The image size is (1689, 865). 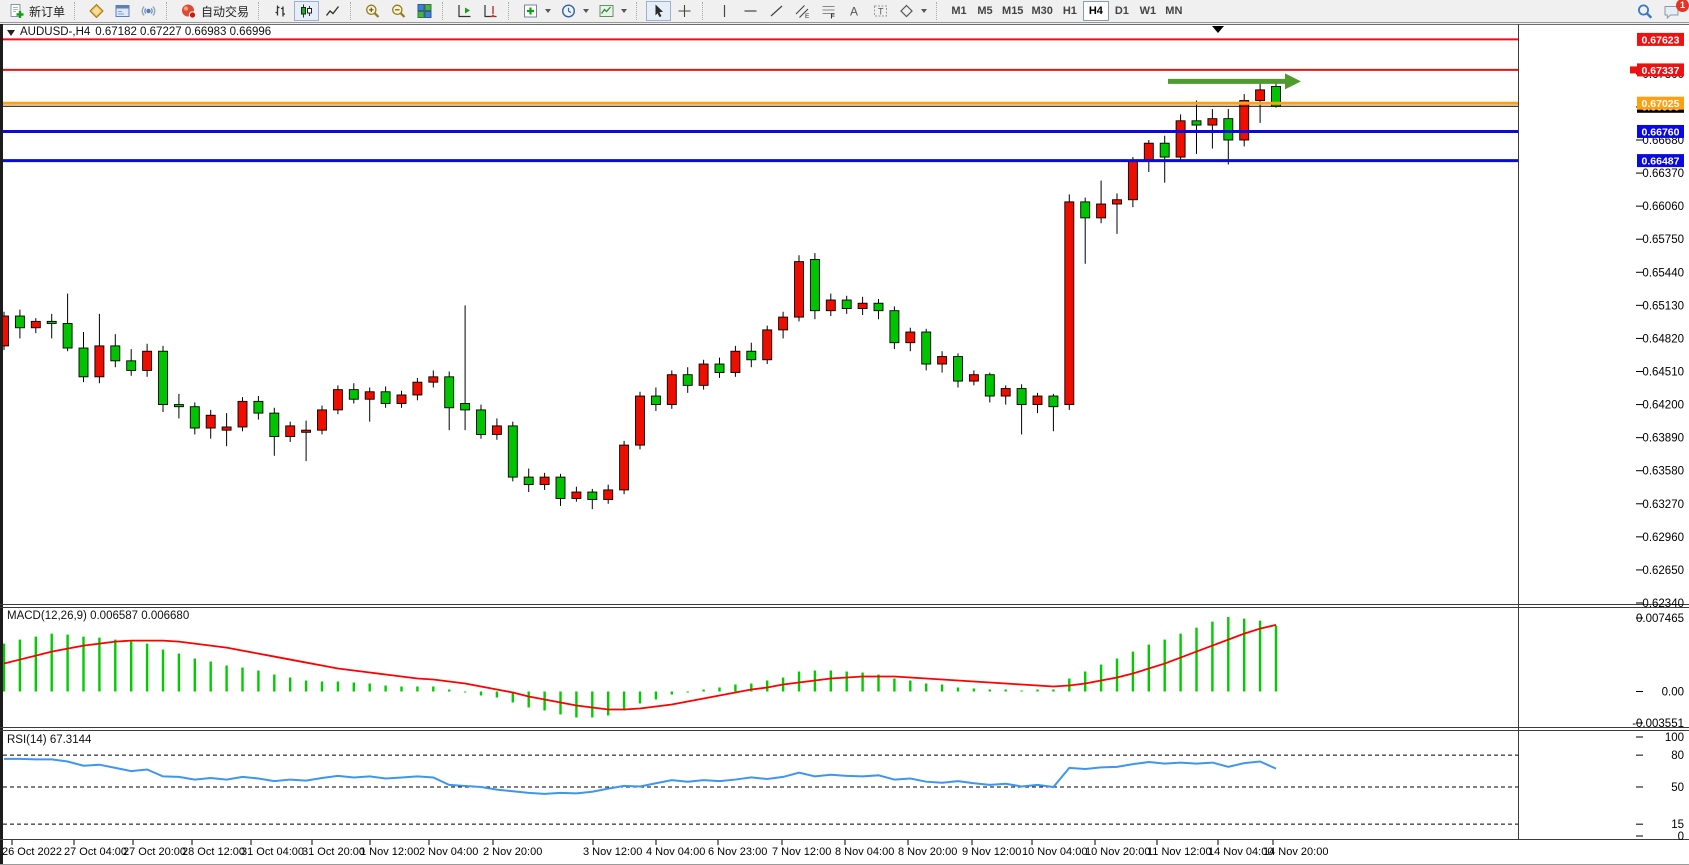 I want to click on zoom-out-icon, so click(x=399, y=11).